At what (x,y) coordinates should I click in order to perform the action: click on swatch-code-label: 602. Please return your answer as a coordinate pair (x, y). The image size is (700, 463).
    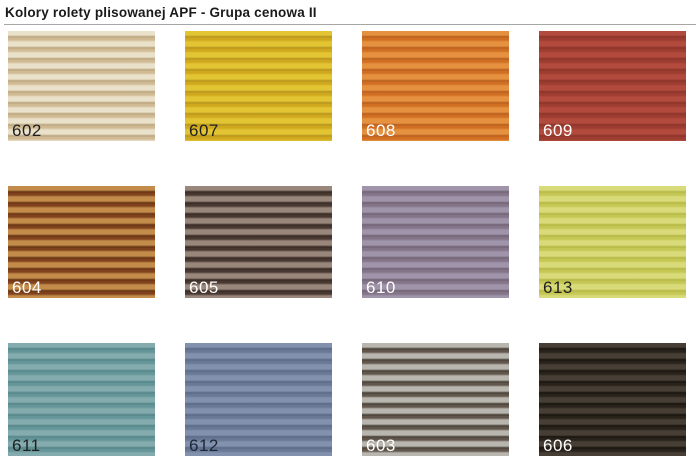
    Looking at the image, I should click on (27, 130).